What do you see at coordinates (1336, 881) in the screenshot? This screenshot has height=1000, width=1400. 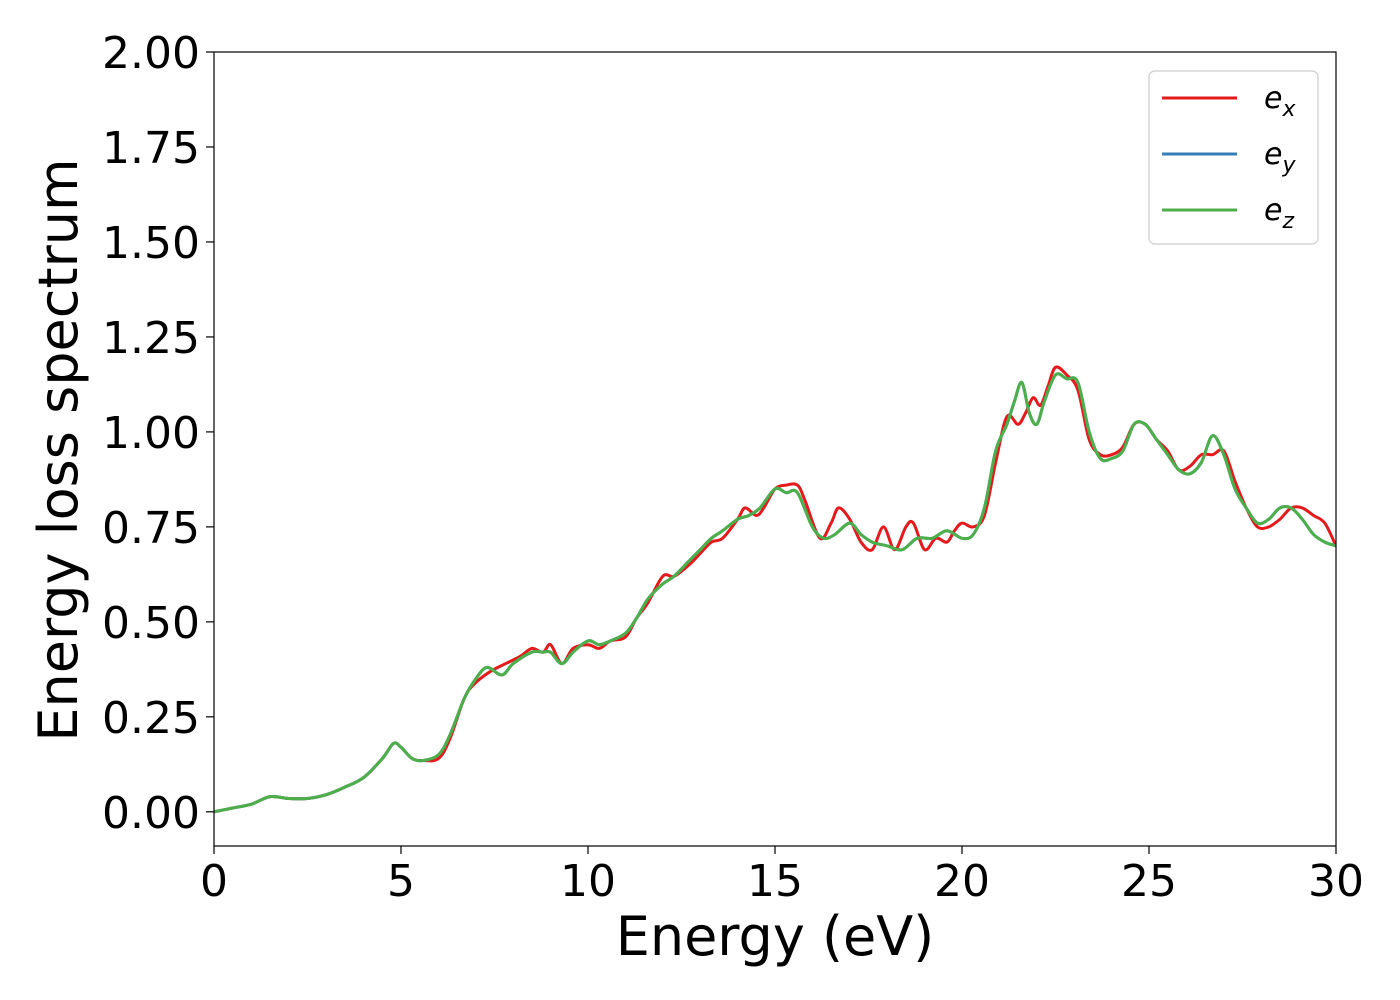 I see `x-tick-label: 30` at bounding box center [1336, 881].